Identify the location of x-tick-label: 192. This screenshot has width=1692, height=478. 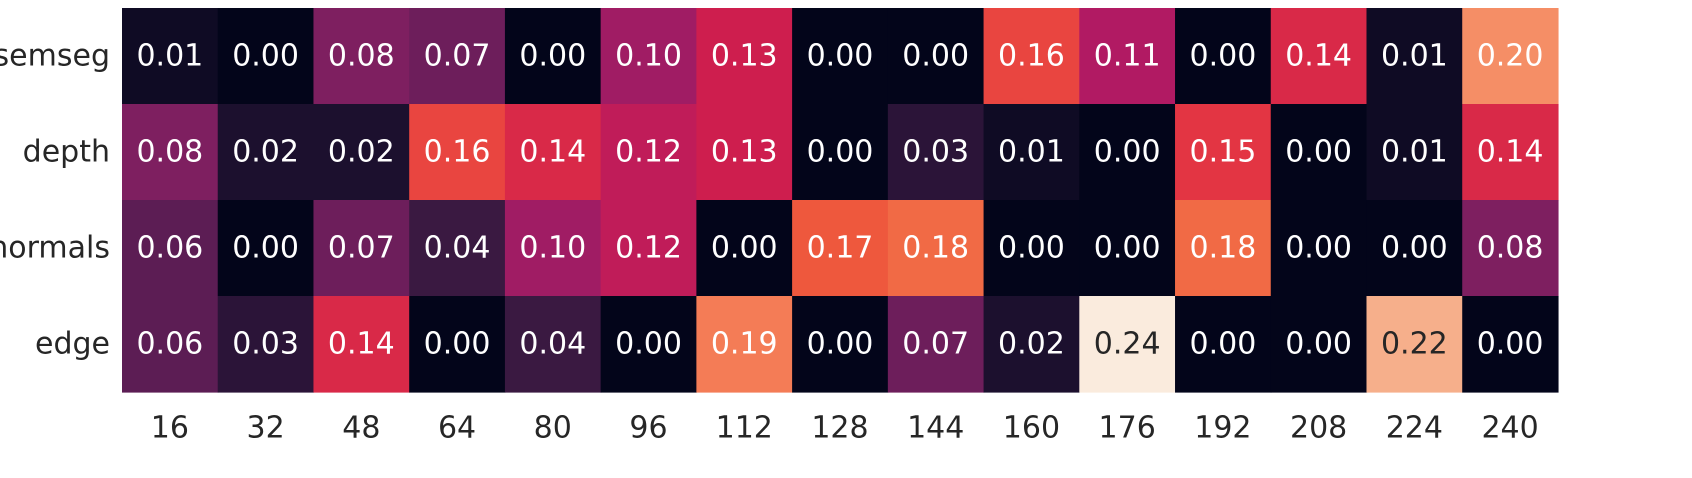
(1222, 428).